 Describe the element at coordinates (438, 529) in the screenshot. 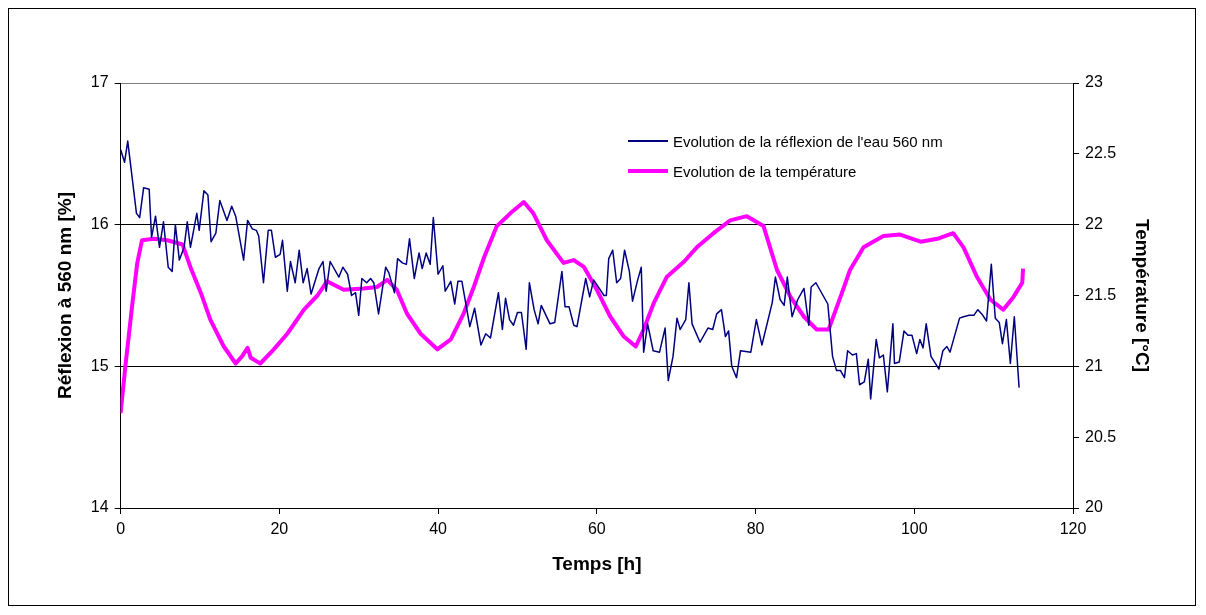

I see `x-tick-label: 40` at that location.